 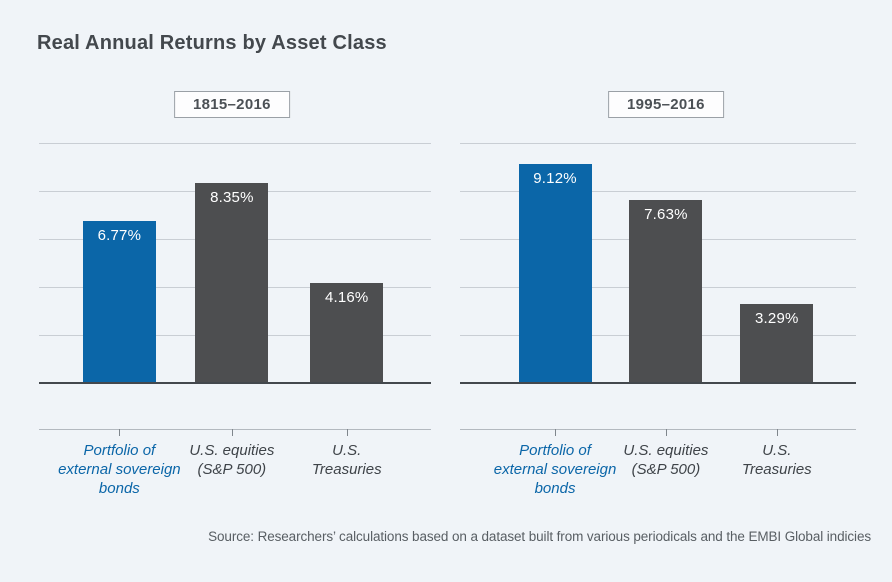 I want to click on bar-value-label: 6.77%, so click(x=119, y=235).